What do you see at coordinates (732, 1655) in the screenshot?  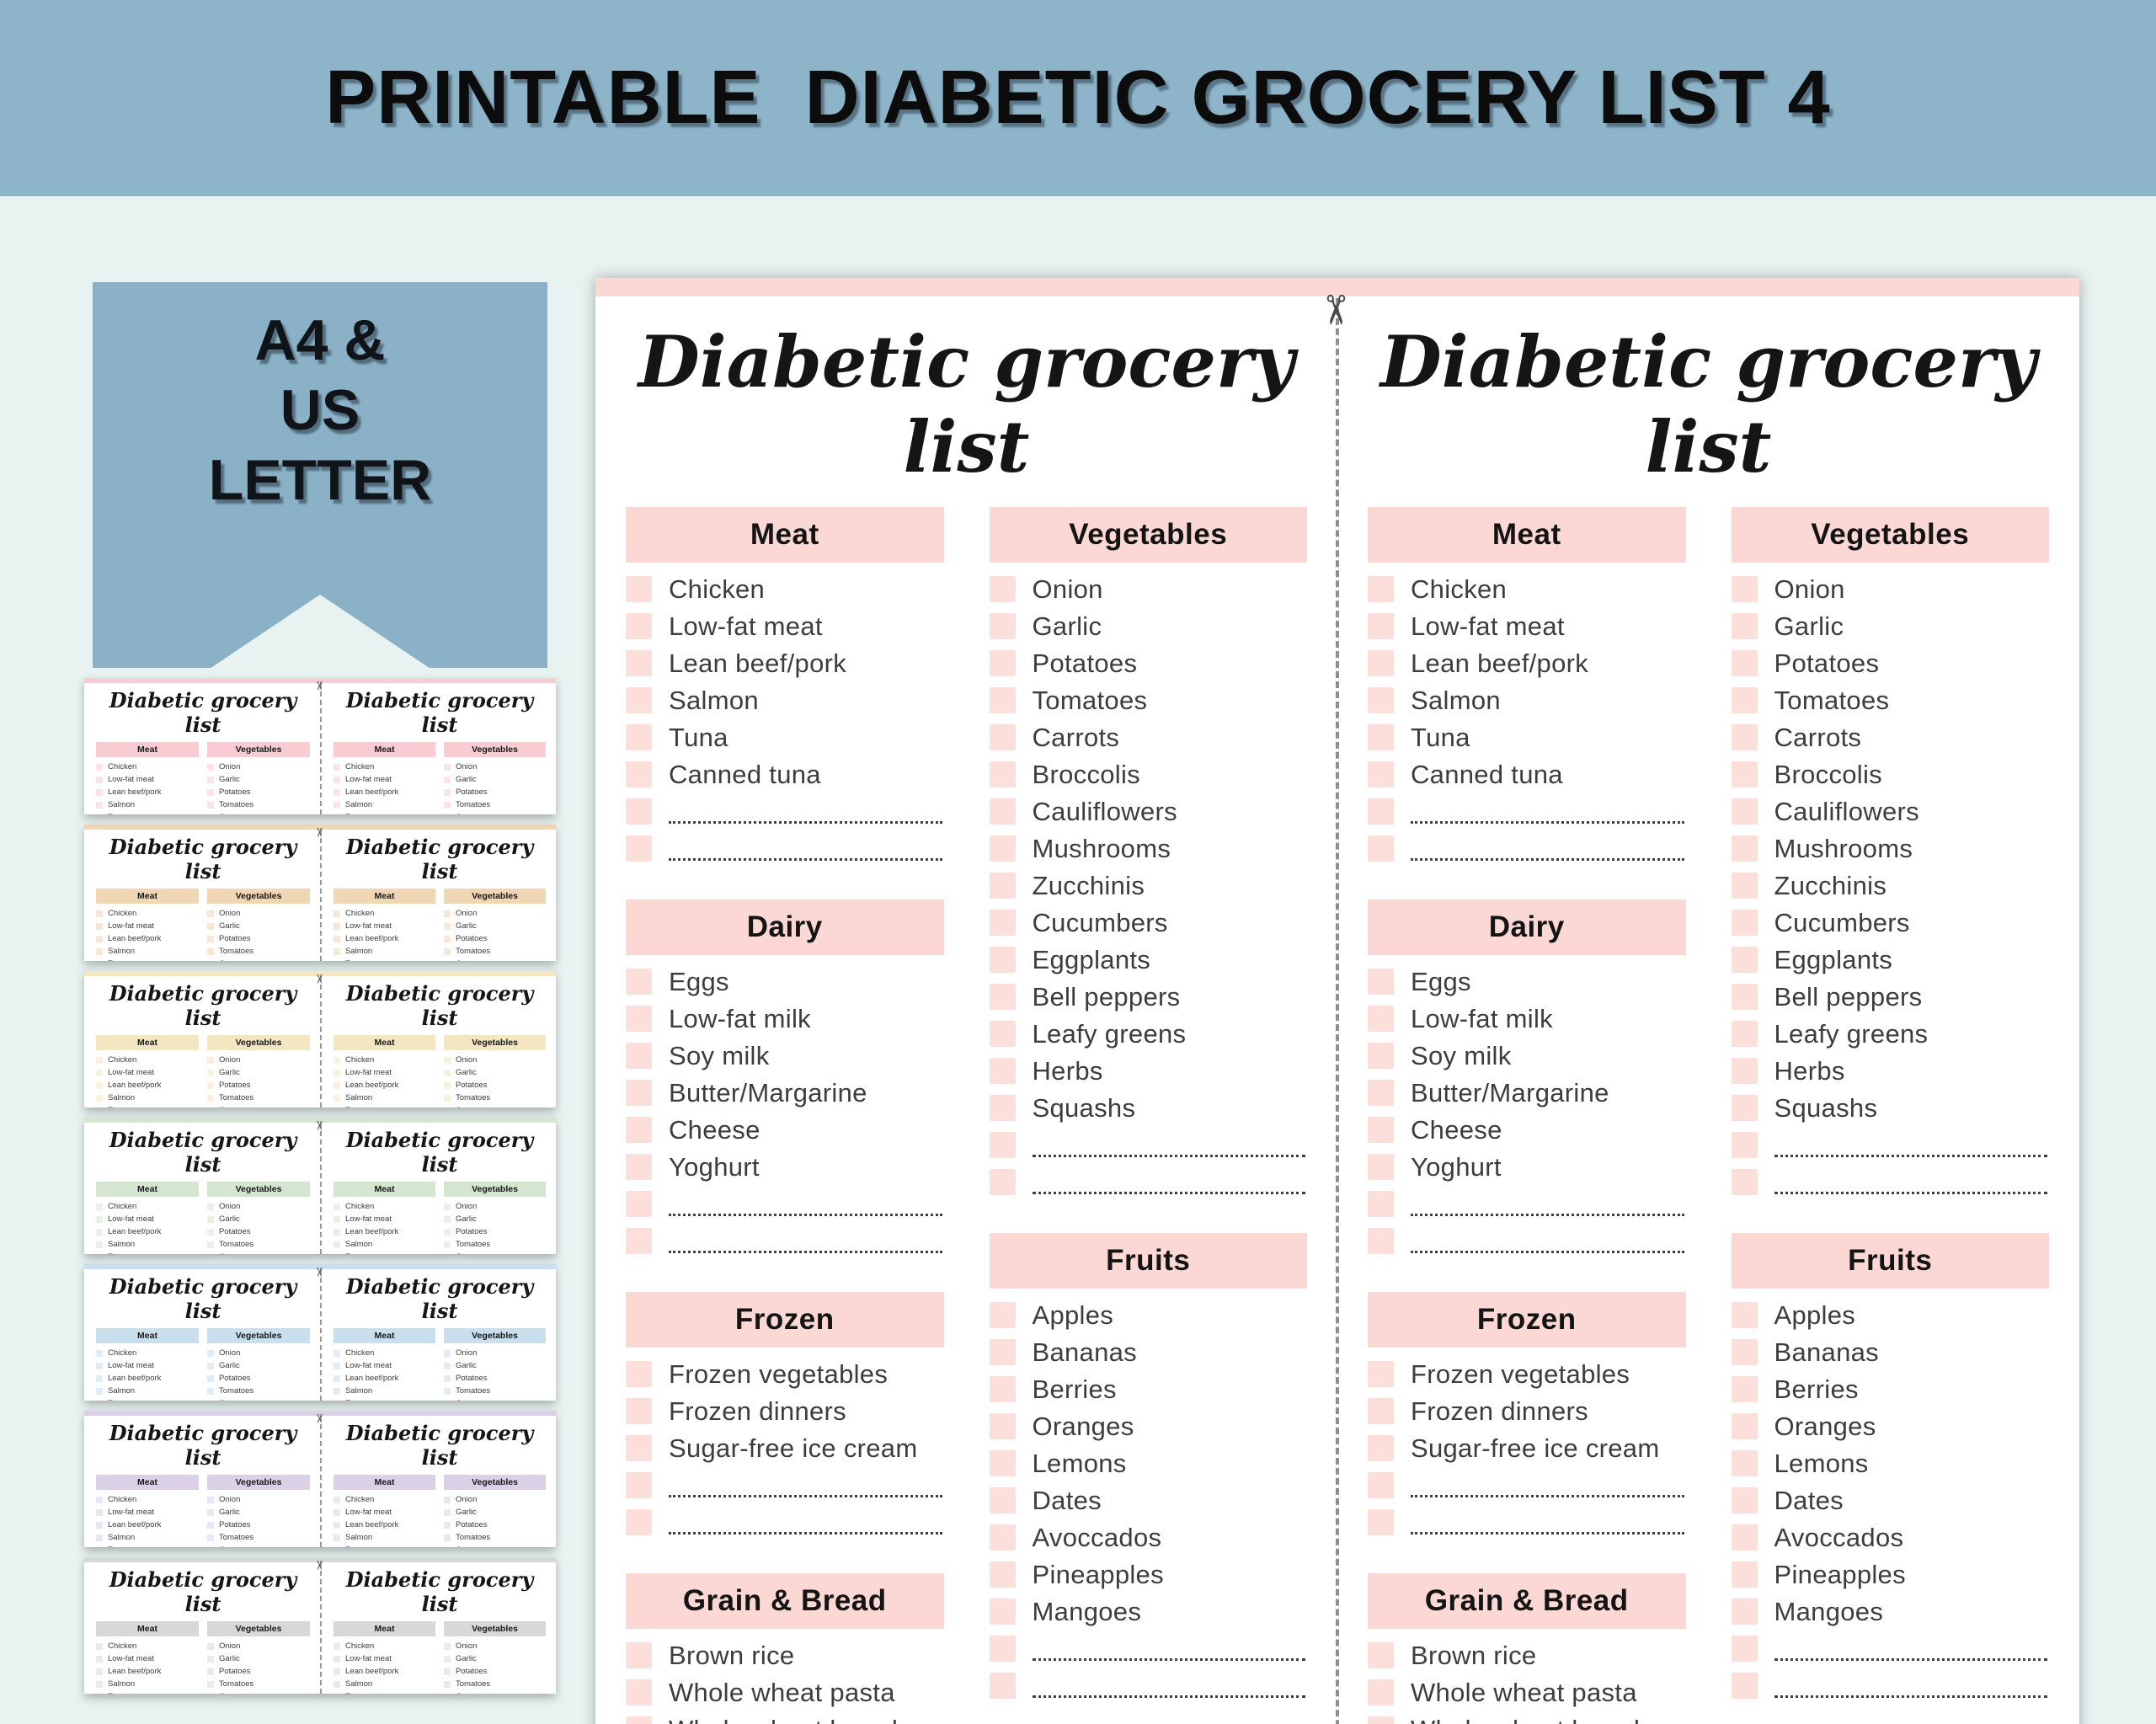 I see `item-label: Brown rice` at bounding box center [732, 1655].